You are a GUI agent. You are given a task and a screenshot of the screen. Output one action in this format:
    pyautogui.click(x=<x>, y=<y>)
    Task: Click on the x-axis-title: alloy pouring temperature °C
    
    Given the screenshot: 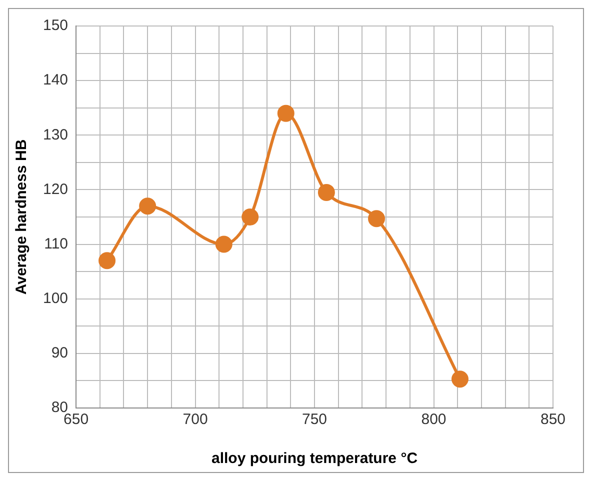 What is the action you would take?
    pyautogui.click(x=315, y=459)
    